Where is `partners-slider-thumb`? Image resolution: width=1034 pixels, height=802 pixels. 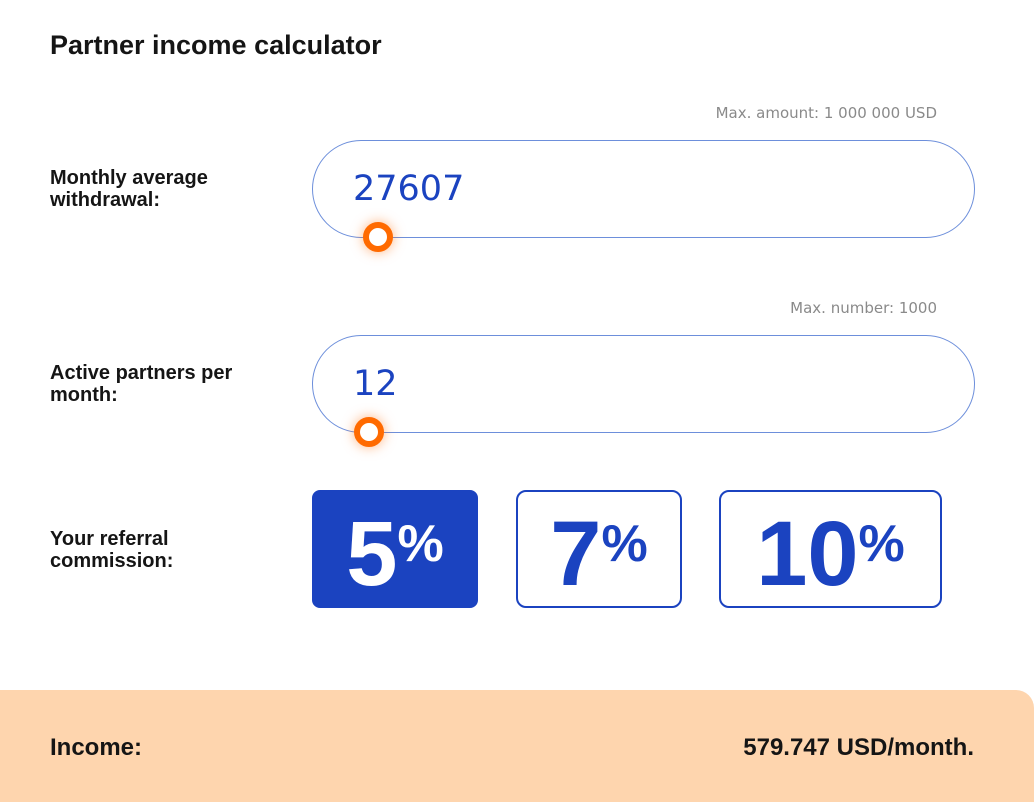
partners-slider-thumb is located at coordinates (368, 432).